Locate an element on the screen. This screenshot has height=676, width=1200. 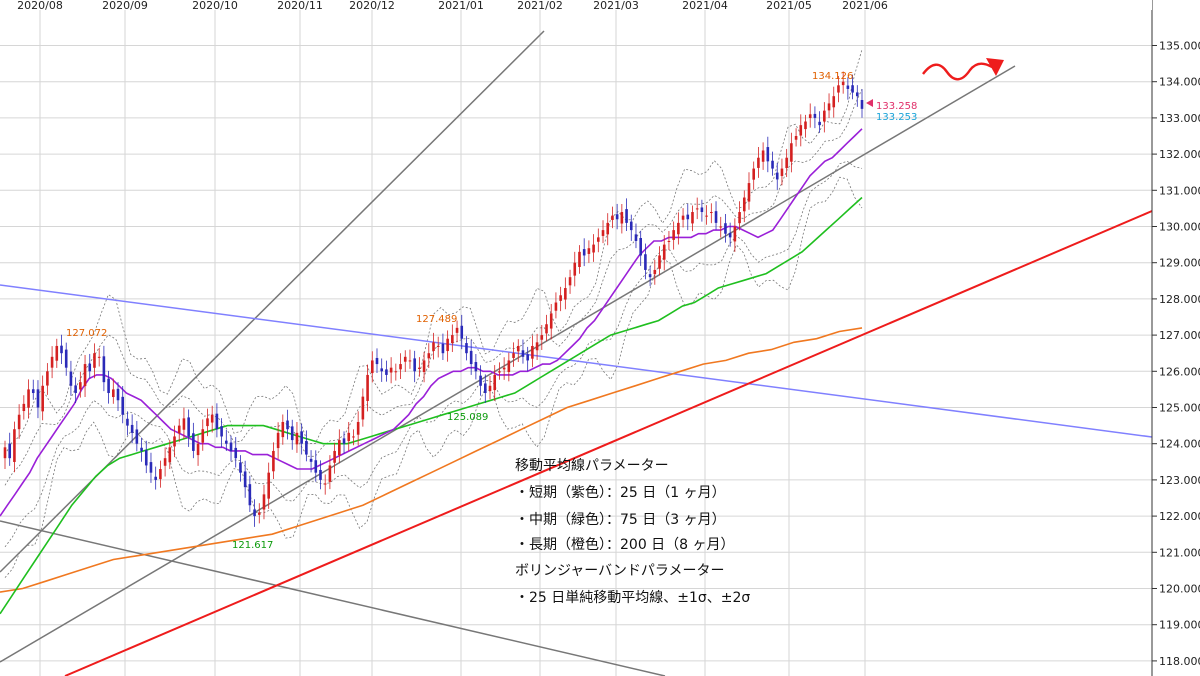
x-tick-label: 2020/11 is located at coordinates (300, 6).